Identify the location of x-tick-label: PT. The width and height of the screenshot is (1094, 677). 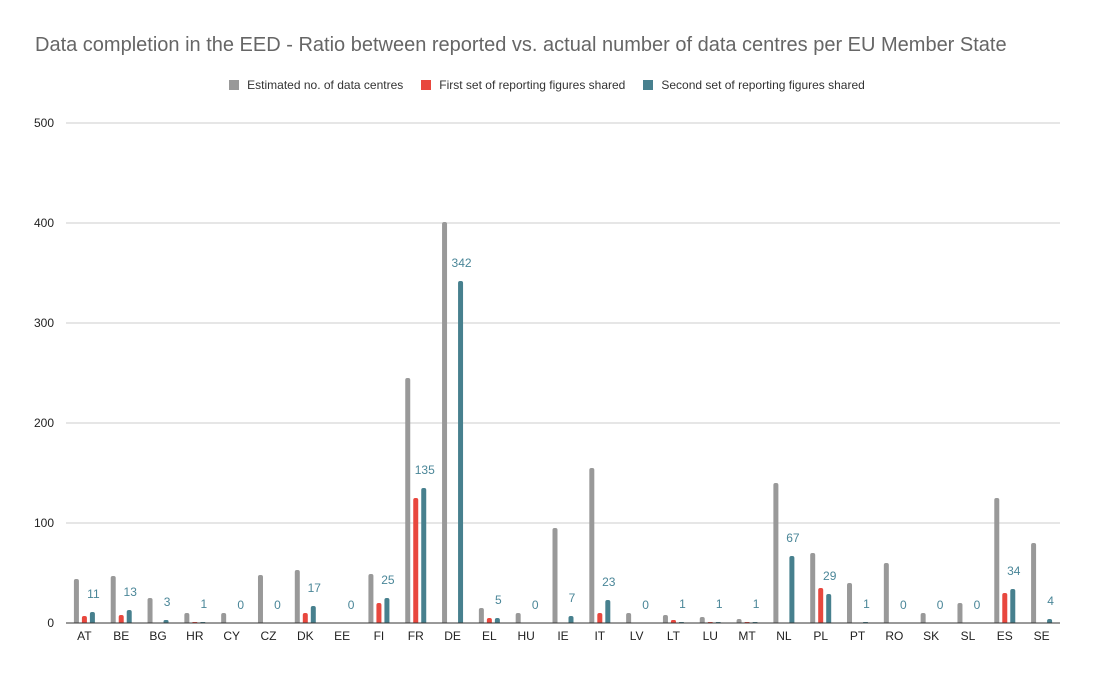
(858, 636).